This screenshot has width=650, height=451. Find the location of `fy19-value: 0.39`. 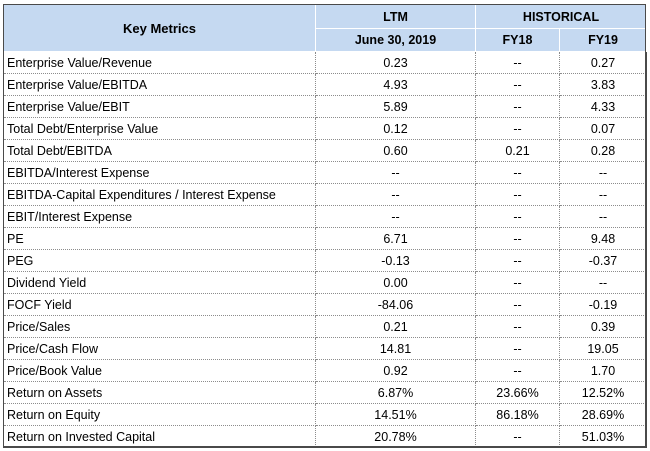

fy19-value: 0.39 is located at coordinates (603, 326).